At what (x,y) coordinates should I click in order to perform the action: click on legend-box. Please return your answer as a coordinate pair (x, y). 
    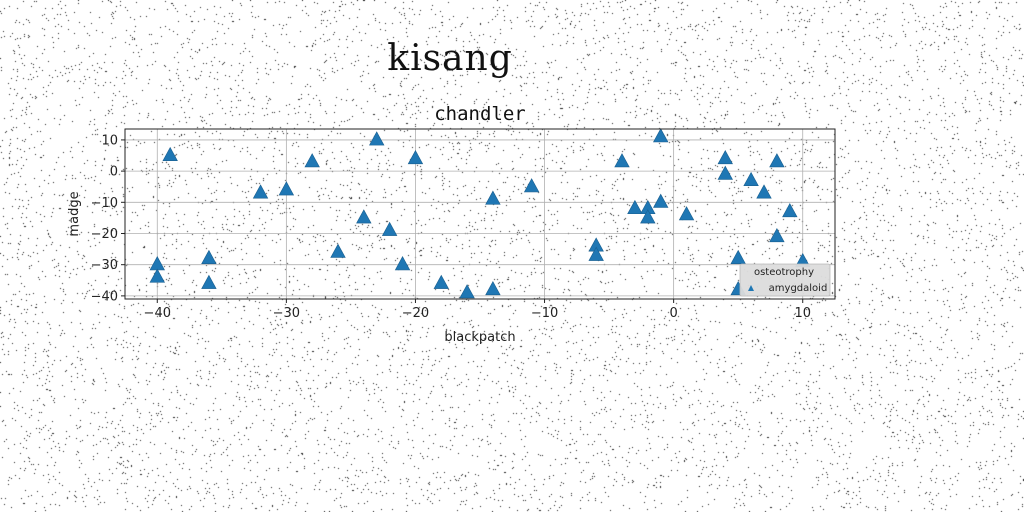
    Looking at the image, I should click on (785, 280).